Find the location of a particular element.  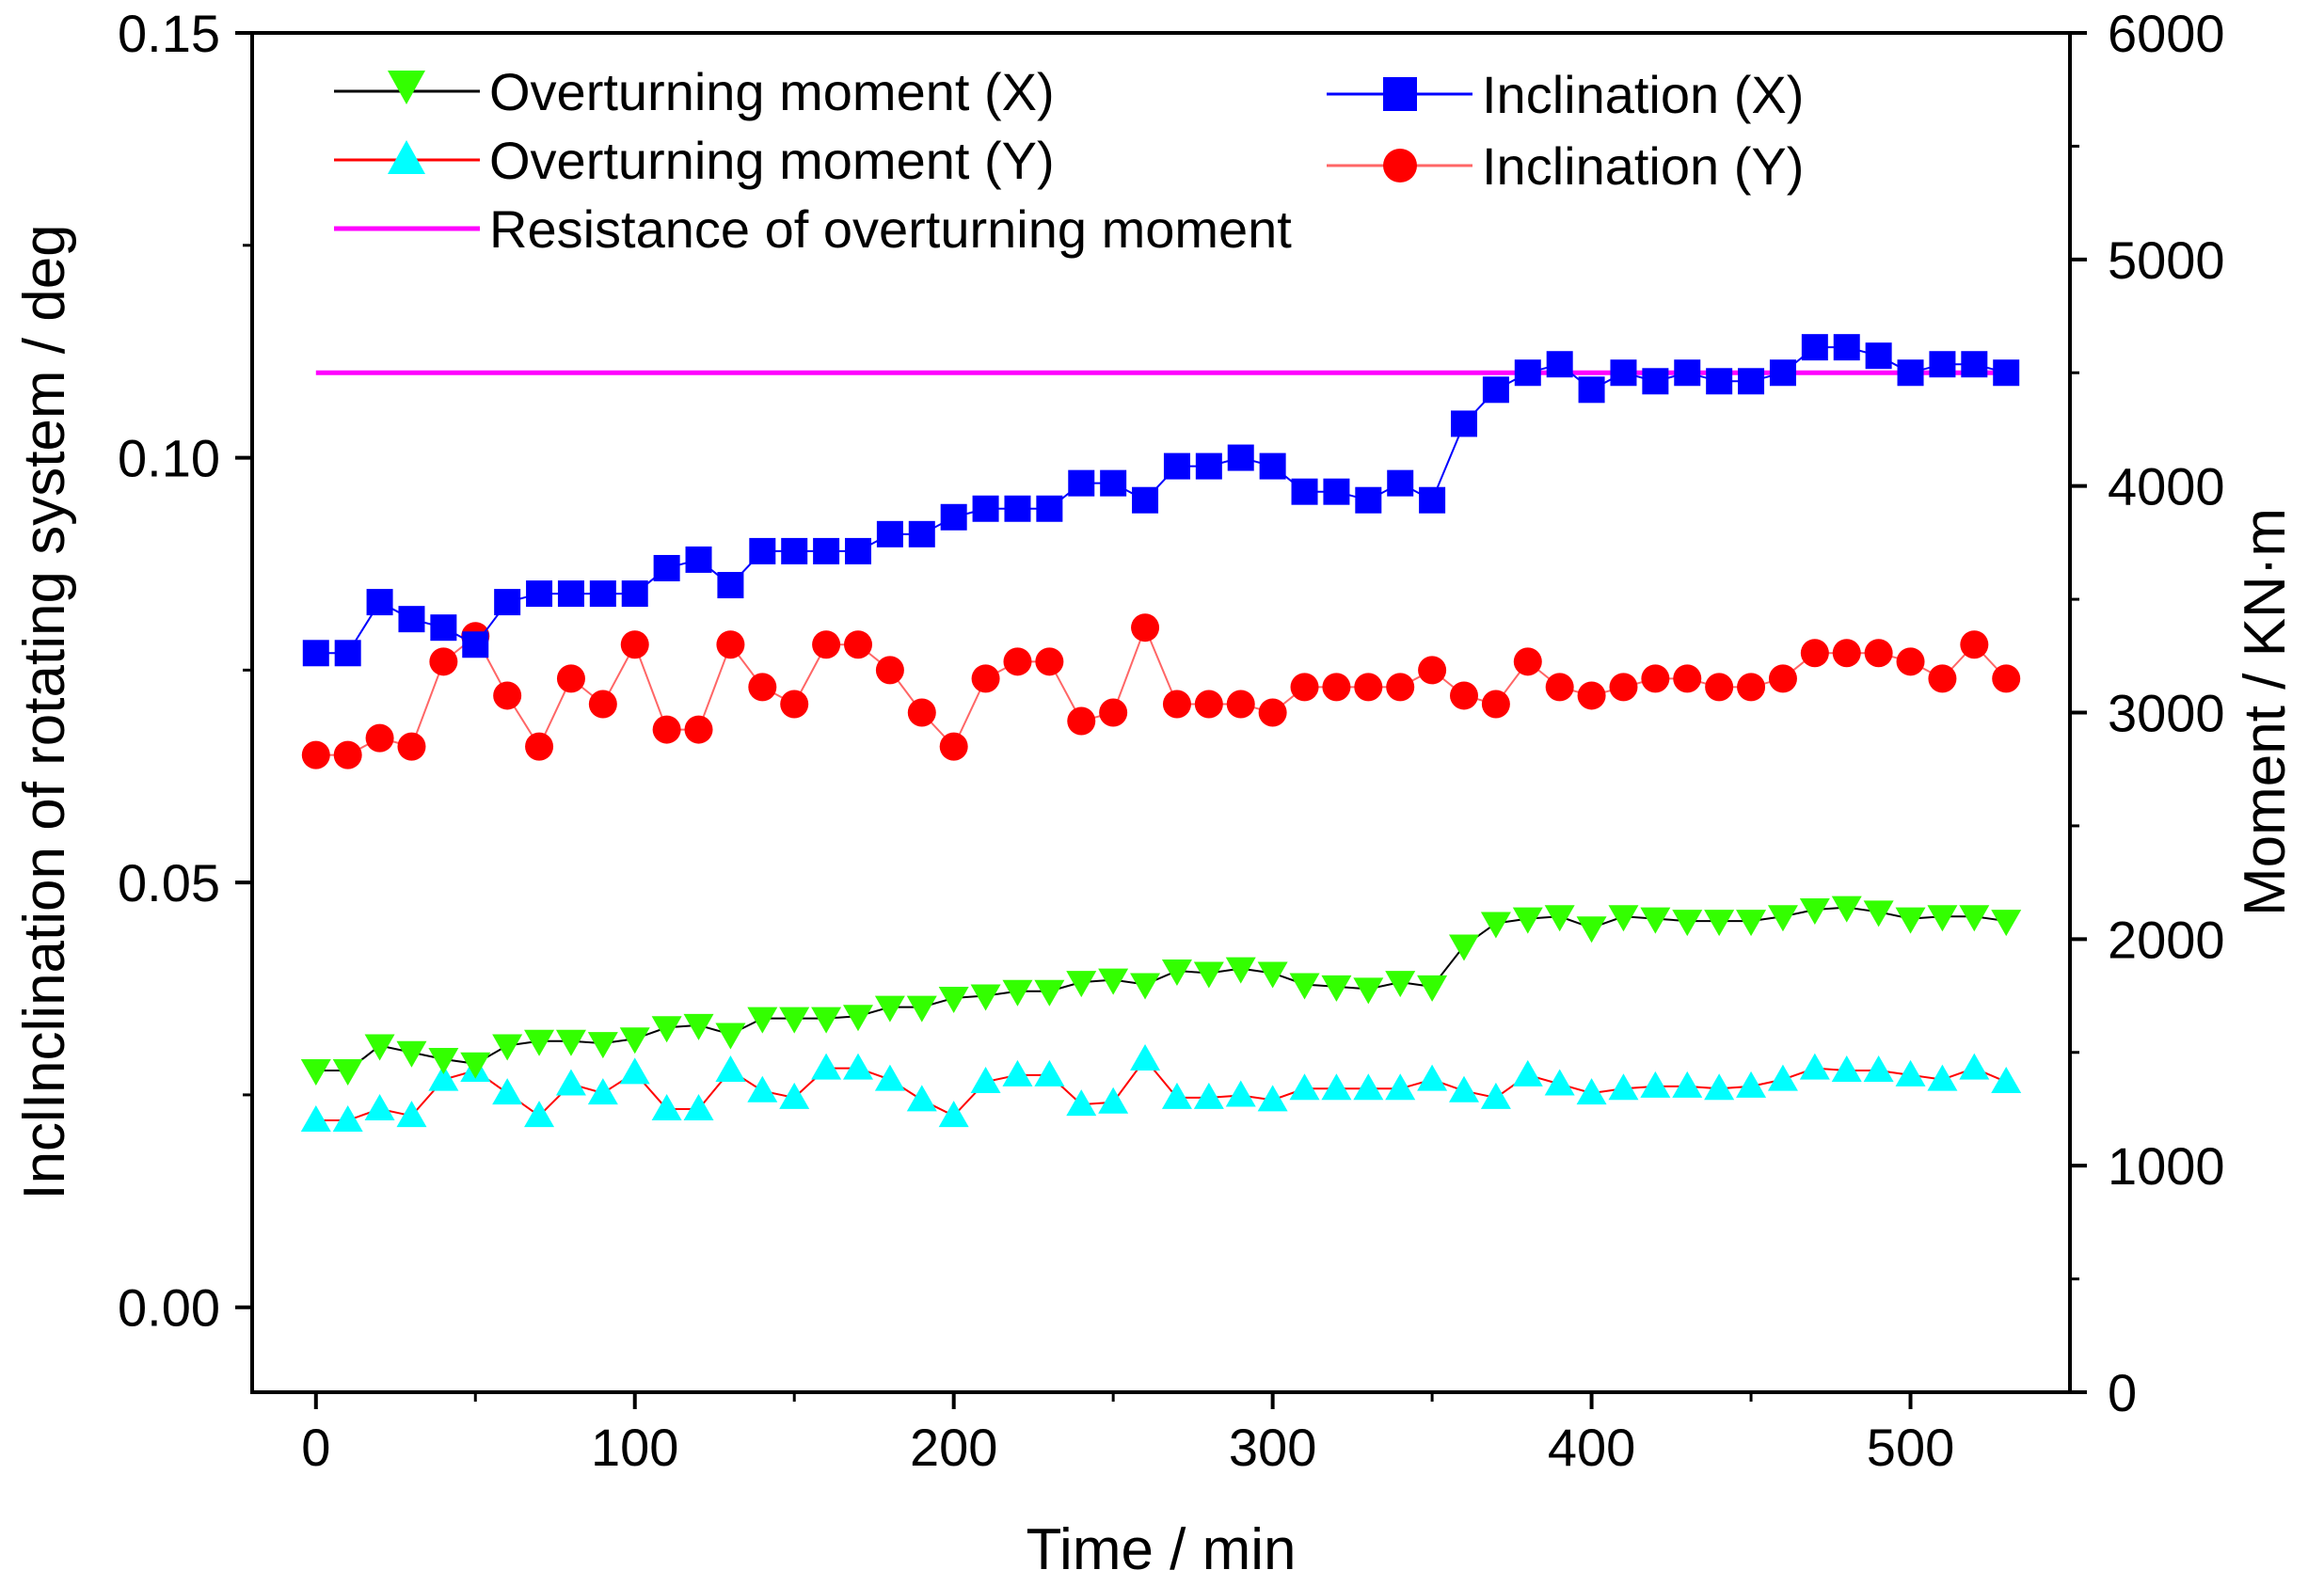

legend-label-resistance: Resistance of overturning moment is located at coordinates (890, 229).